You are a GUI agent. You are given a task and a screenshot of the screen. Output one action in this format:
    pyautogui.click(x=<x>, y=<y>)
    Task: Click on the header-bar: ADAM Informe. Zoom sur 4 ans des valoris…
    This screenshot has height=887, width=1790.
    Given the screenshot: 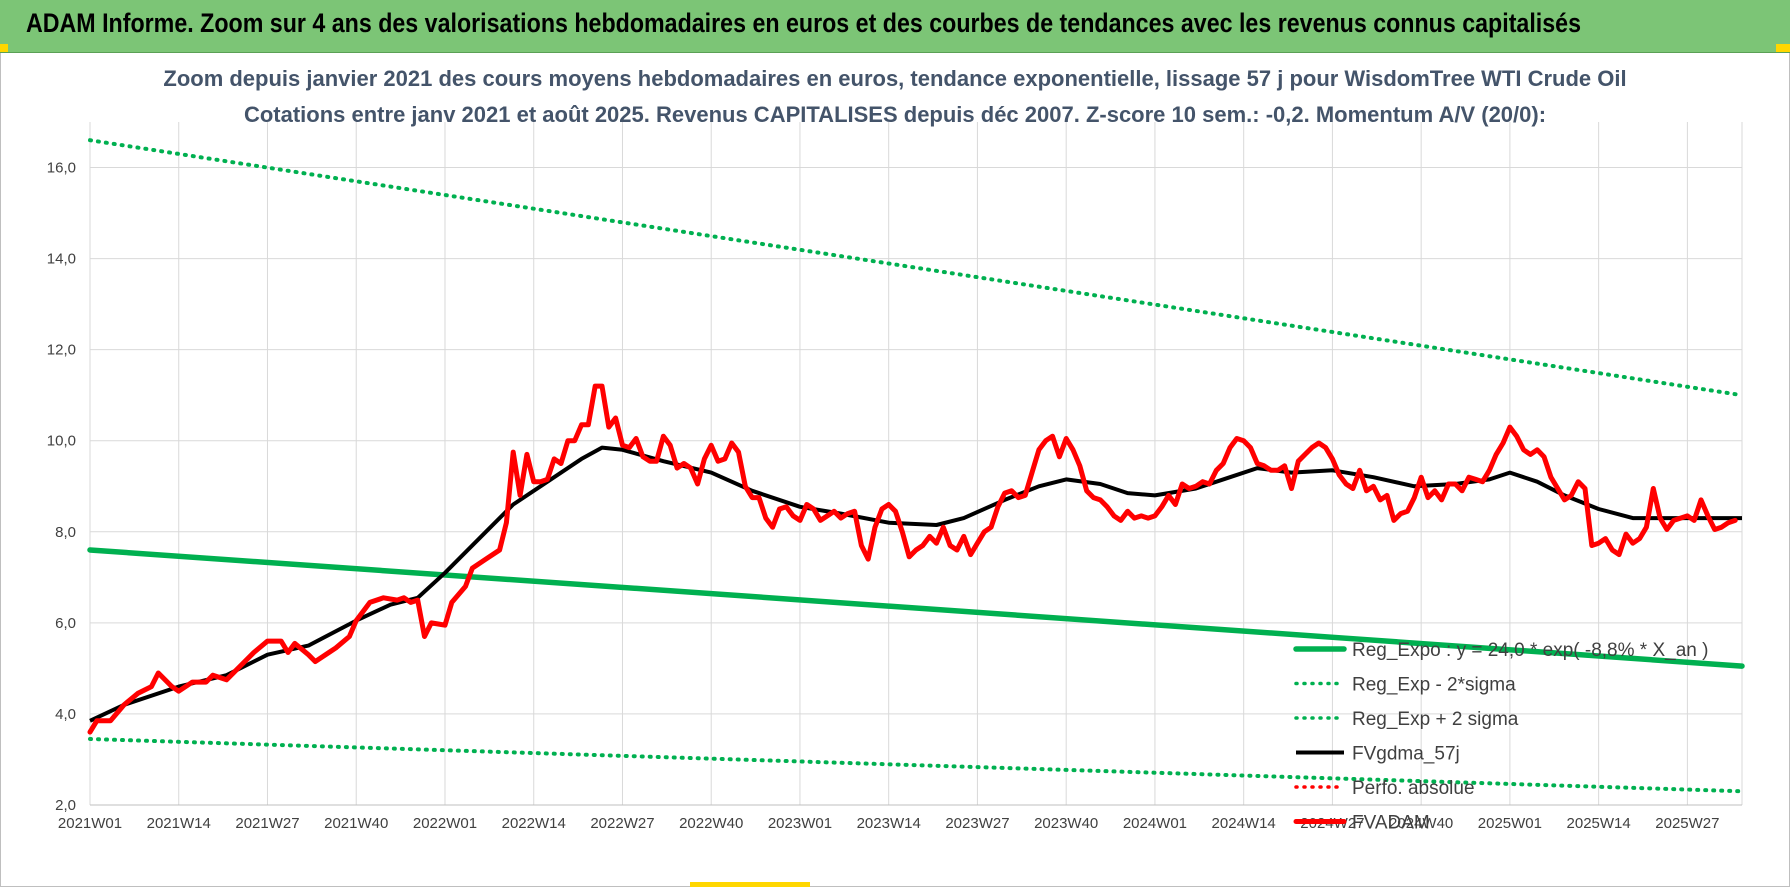 What is the action you would take?
    pyautogui.click(x=895, y=26)
    